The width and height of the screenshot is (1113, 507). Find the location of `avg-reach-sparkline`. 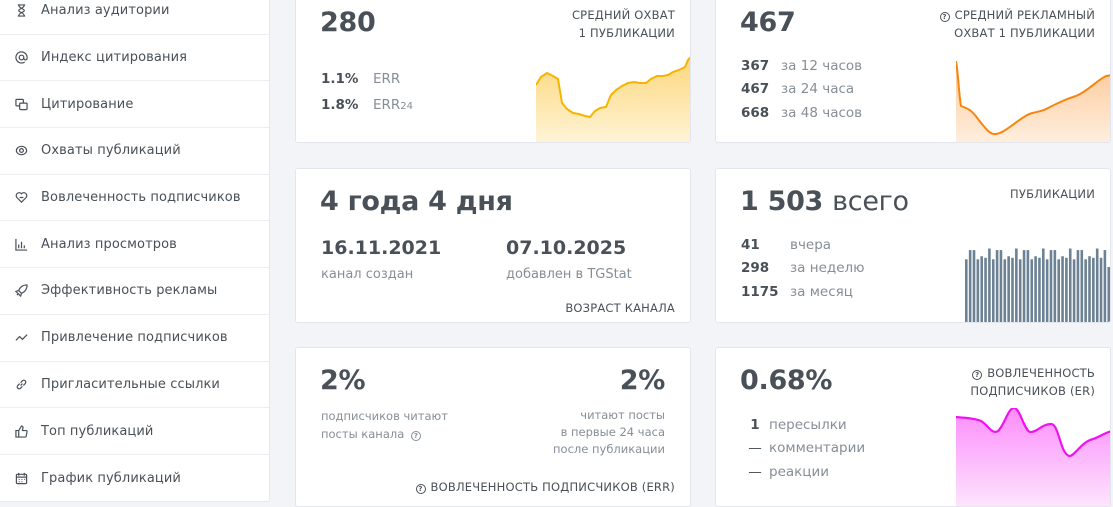

avg-reach-sparkline is located at coordinates (613, 99).